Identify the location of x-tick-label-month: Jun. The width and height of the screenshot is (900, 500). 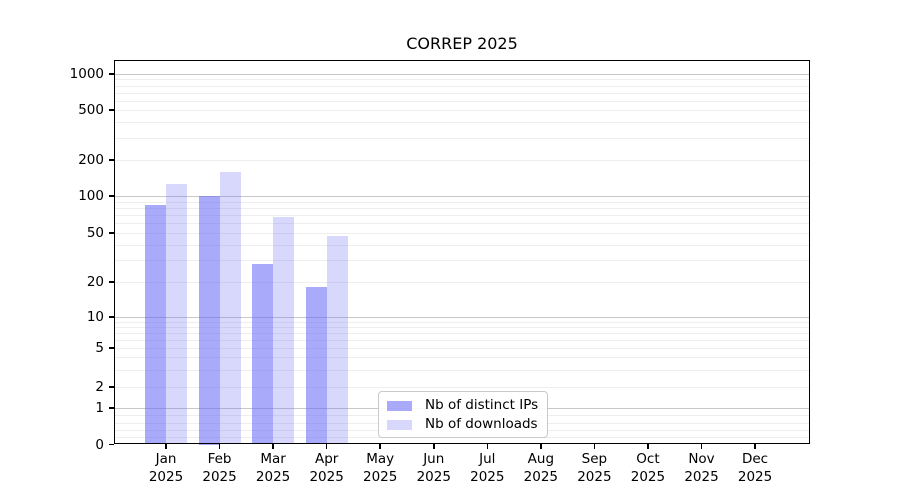
(434, 459).